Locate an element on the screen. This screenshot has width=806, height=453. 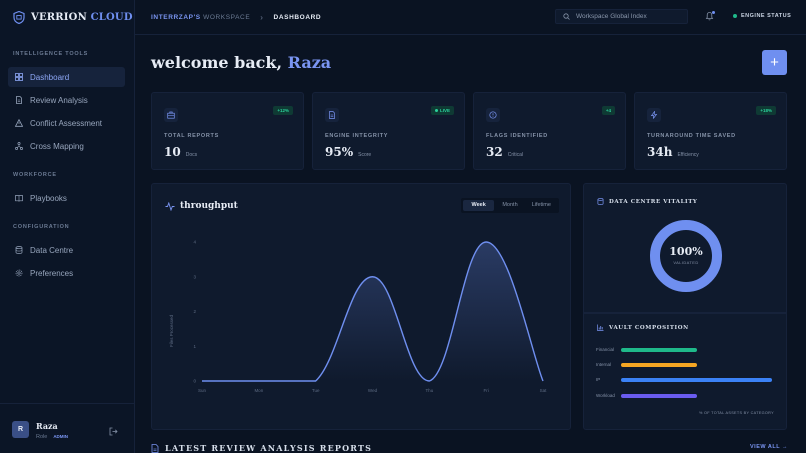
vault-title-text: VAULT COMPOSITION is located at coordinates (649, 327).